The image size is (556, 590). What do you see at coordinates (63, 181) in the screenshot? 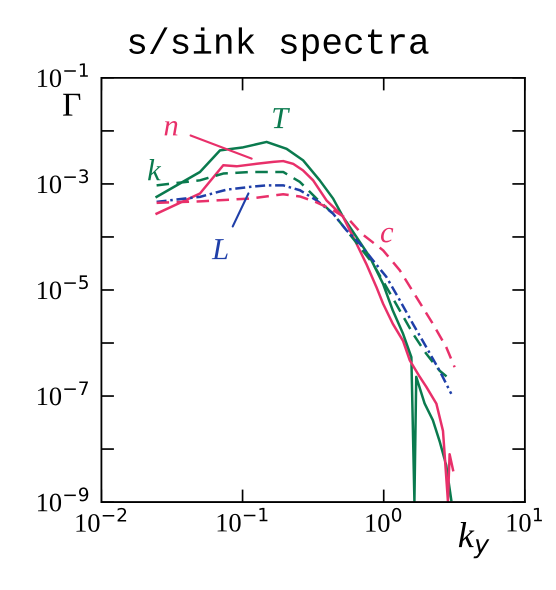
I see `y-tick-label: 10$^{−3}$` at bounding box center [63, 181].